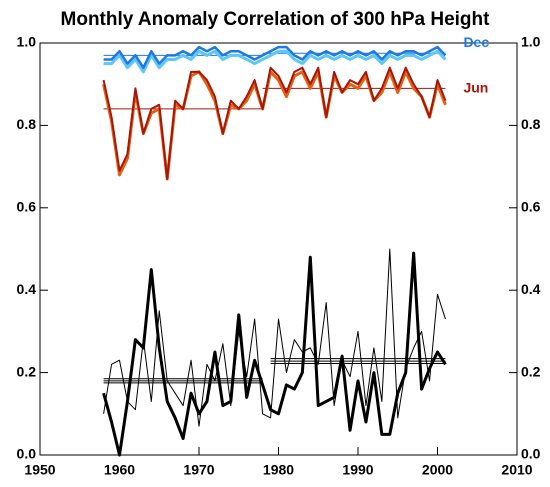 The width and height of the screenshot is (550, 487). What do you see at coordinates (27, 207) in the screenshot?
I see `y-tick-label: 0.6` at bounding box center [27, 207].